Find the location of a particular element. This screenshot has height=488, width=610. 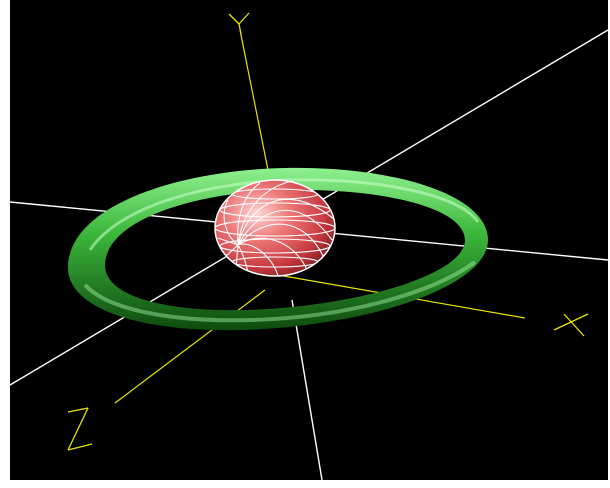

torus-highlight-front is located at coordinates (280, 291).